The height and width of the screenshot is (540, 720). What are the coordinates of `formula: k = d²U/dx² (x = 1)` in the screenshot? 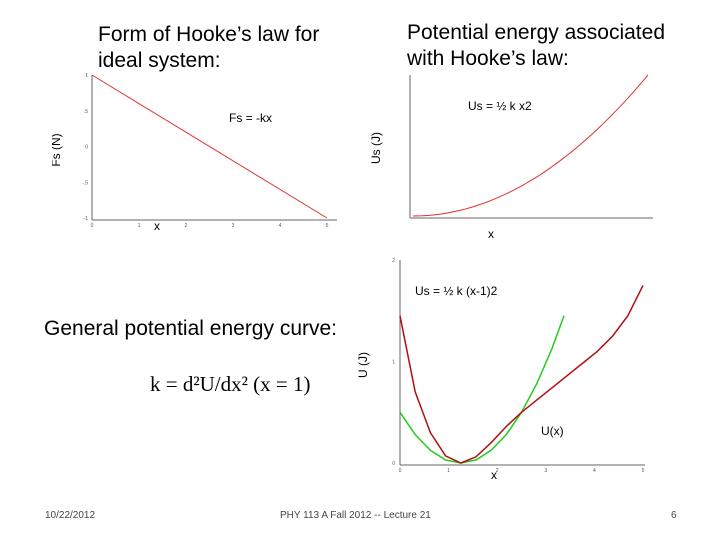 It's located at (230, 384).